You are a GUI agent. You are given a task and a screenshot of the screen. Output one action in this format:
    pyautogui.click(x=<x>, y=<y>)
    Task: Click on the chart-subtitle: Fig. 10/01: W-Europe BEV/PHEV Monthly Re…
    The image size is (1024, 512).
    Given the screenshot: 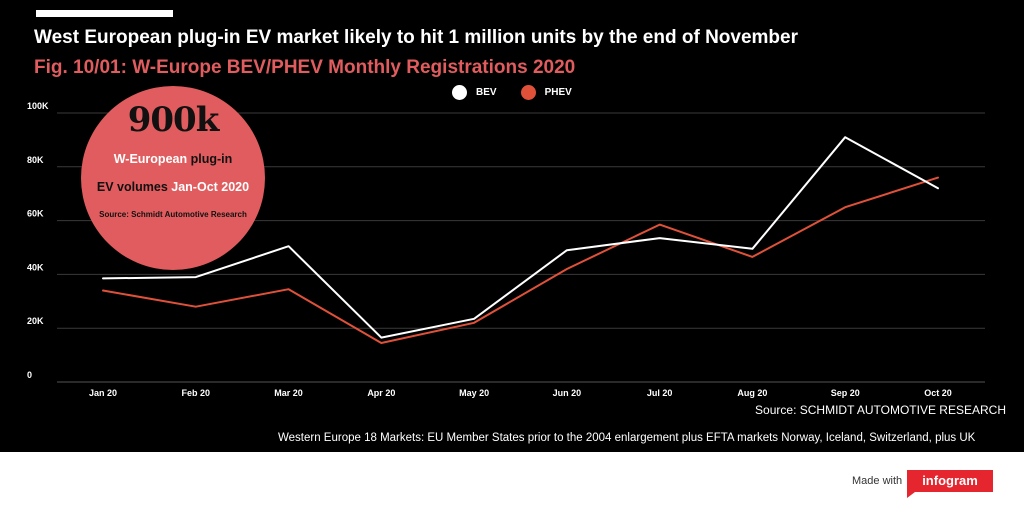 What is the action you would take?
    pyautogui.click(x=305, y=67)
    